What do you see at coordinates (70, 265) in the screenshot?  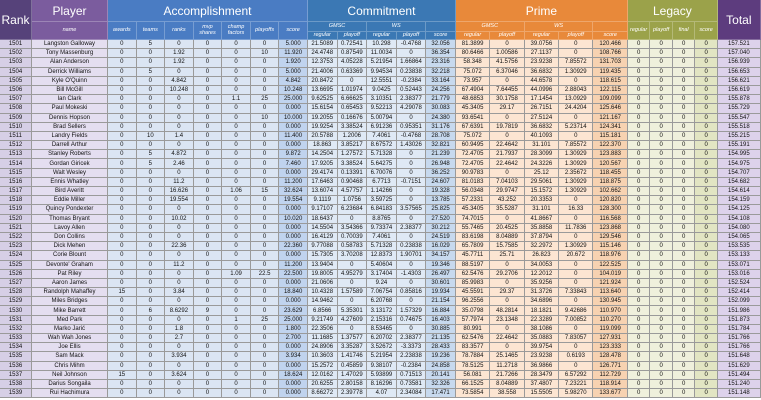 I see `player-name: Devonte' Graham` at bounding box center [70, 265].